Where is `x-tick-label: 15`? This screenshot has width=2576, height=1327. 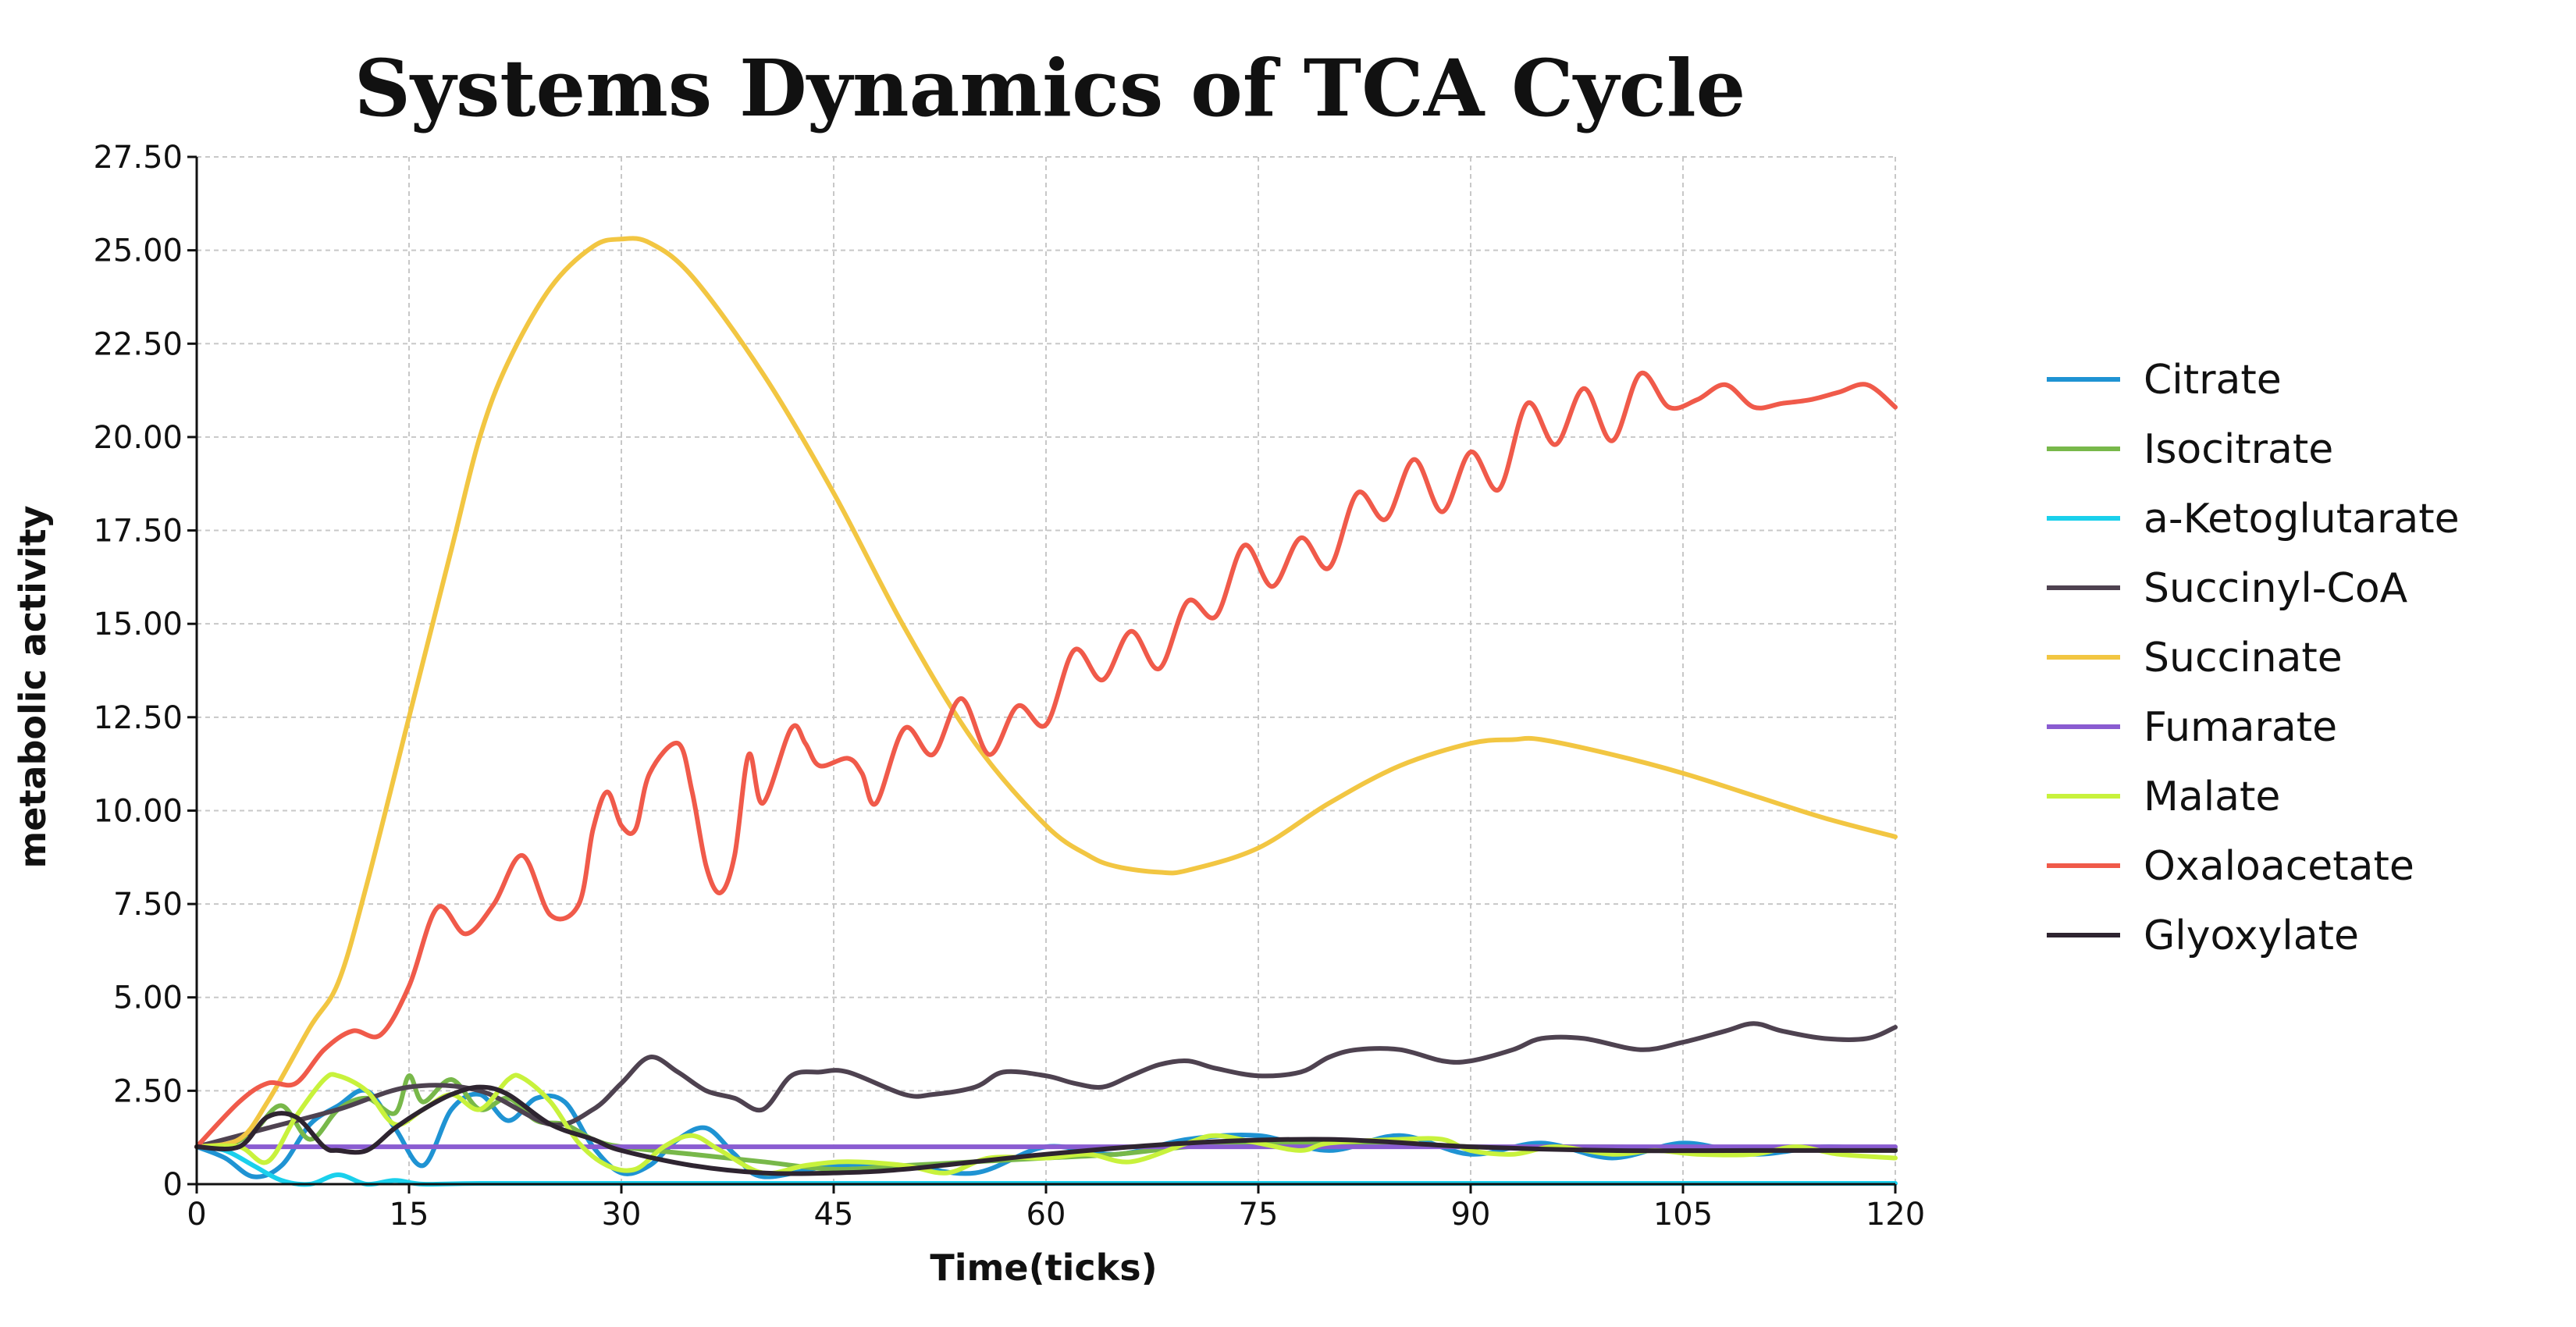
x-tick-label: 15 is located at coordinates (409, 1215).